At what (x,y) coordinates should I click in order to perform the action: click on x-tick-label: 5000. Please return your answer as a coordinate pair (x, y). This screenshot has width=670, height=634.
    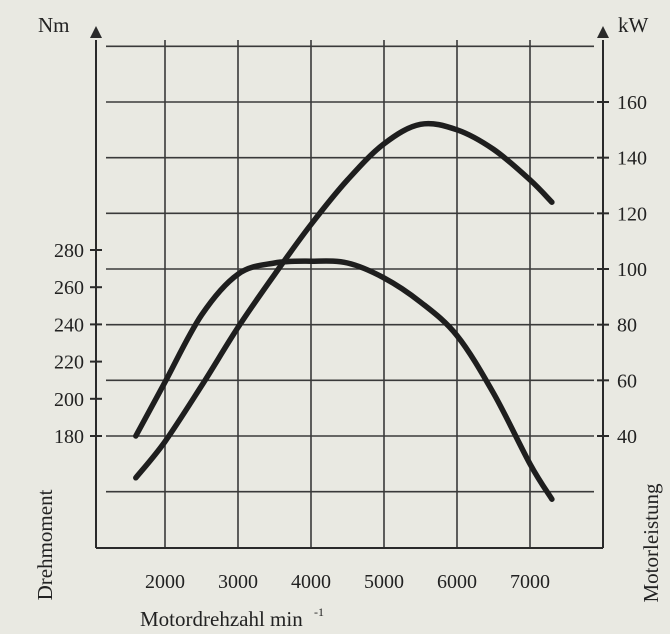
    Looking at the image, I should click on (384, 582).